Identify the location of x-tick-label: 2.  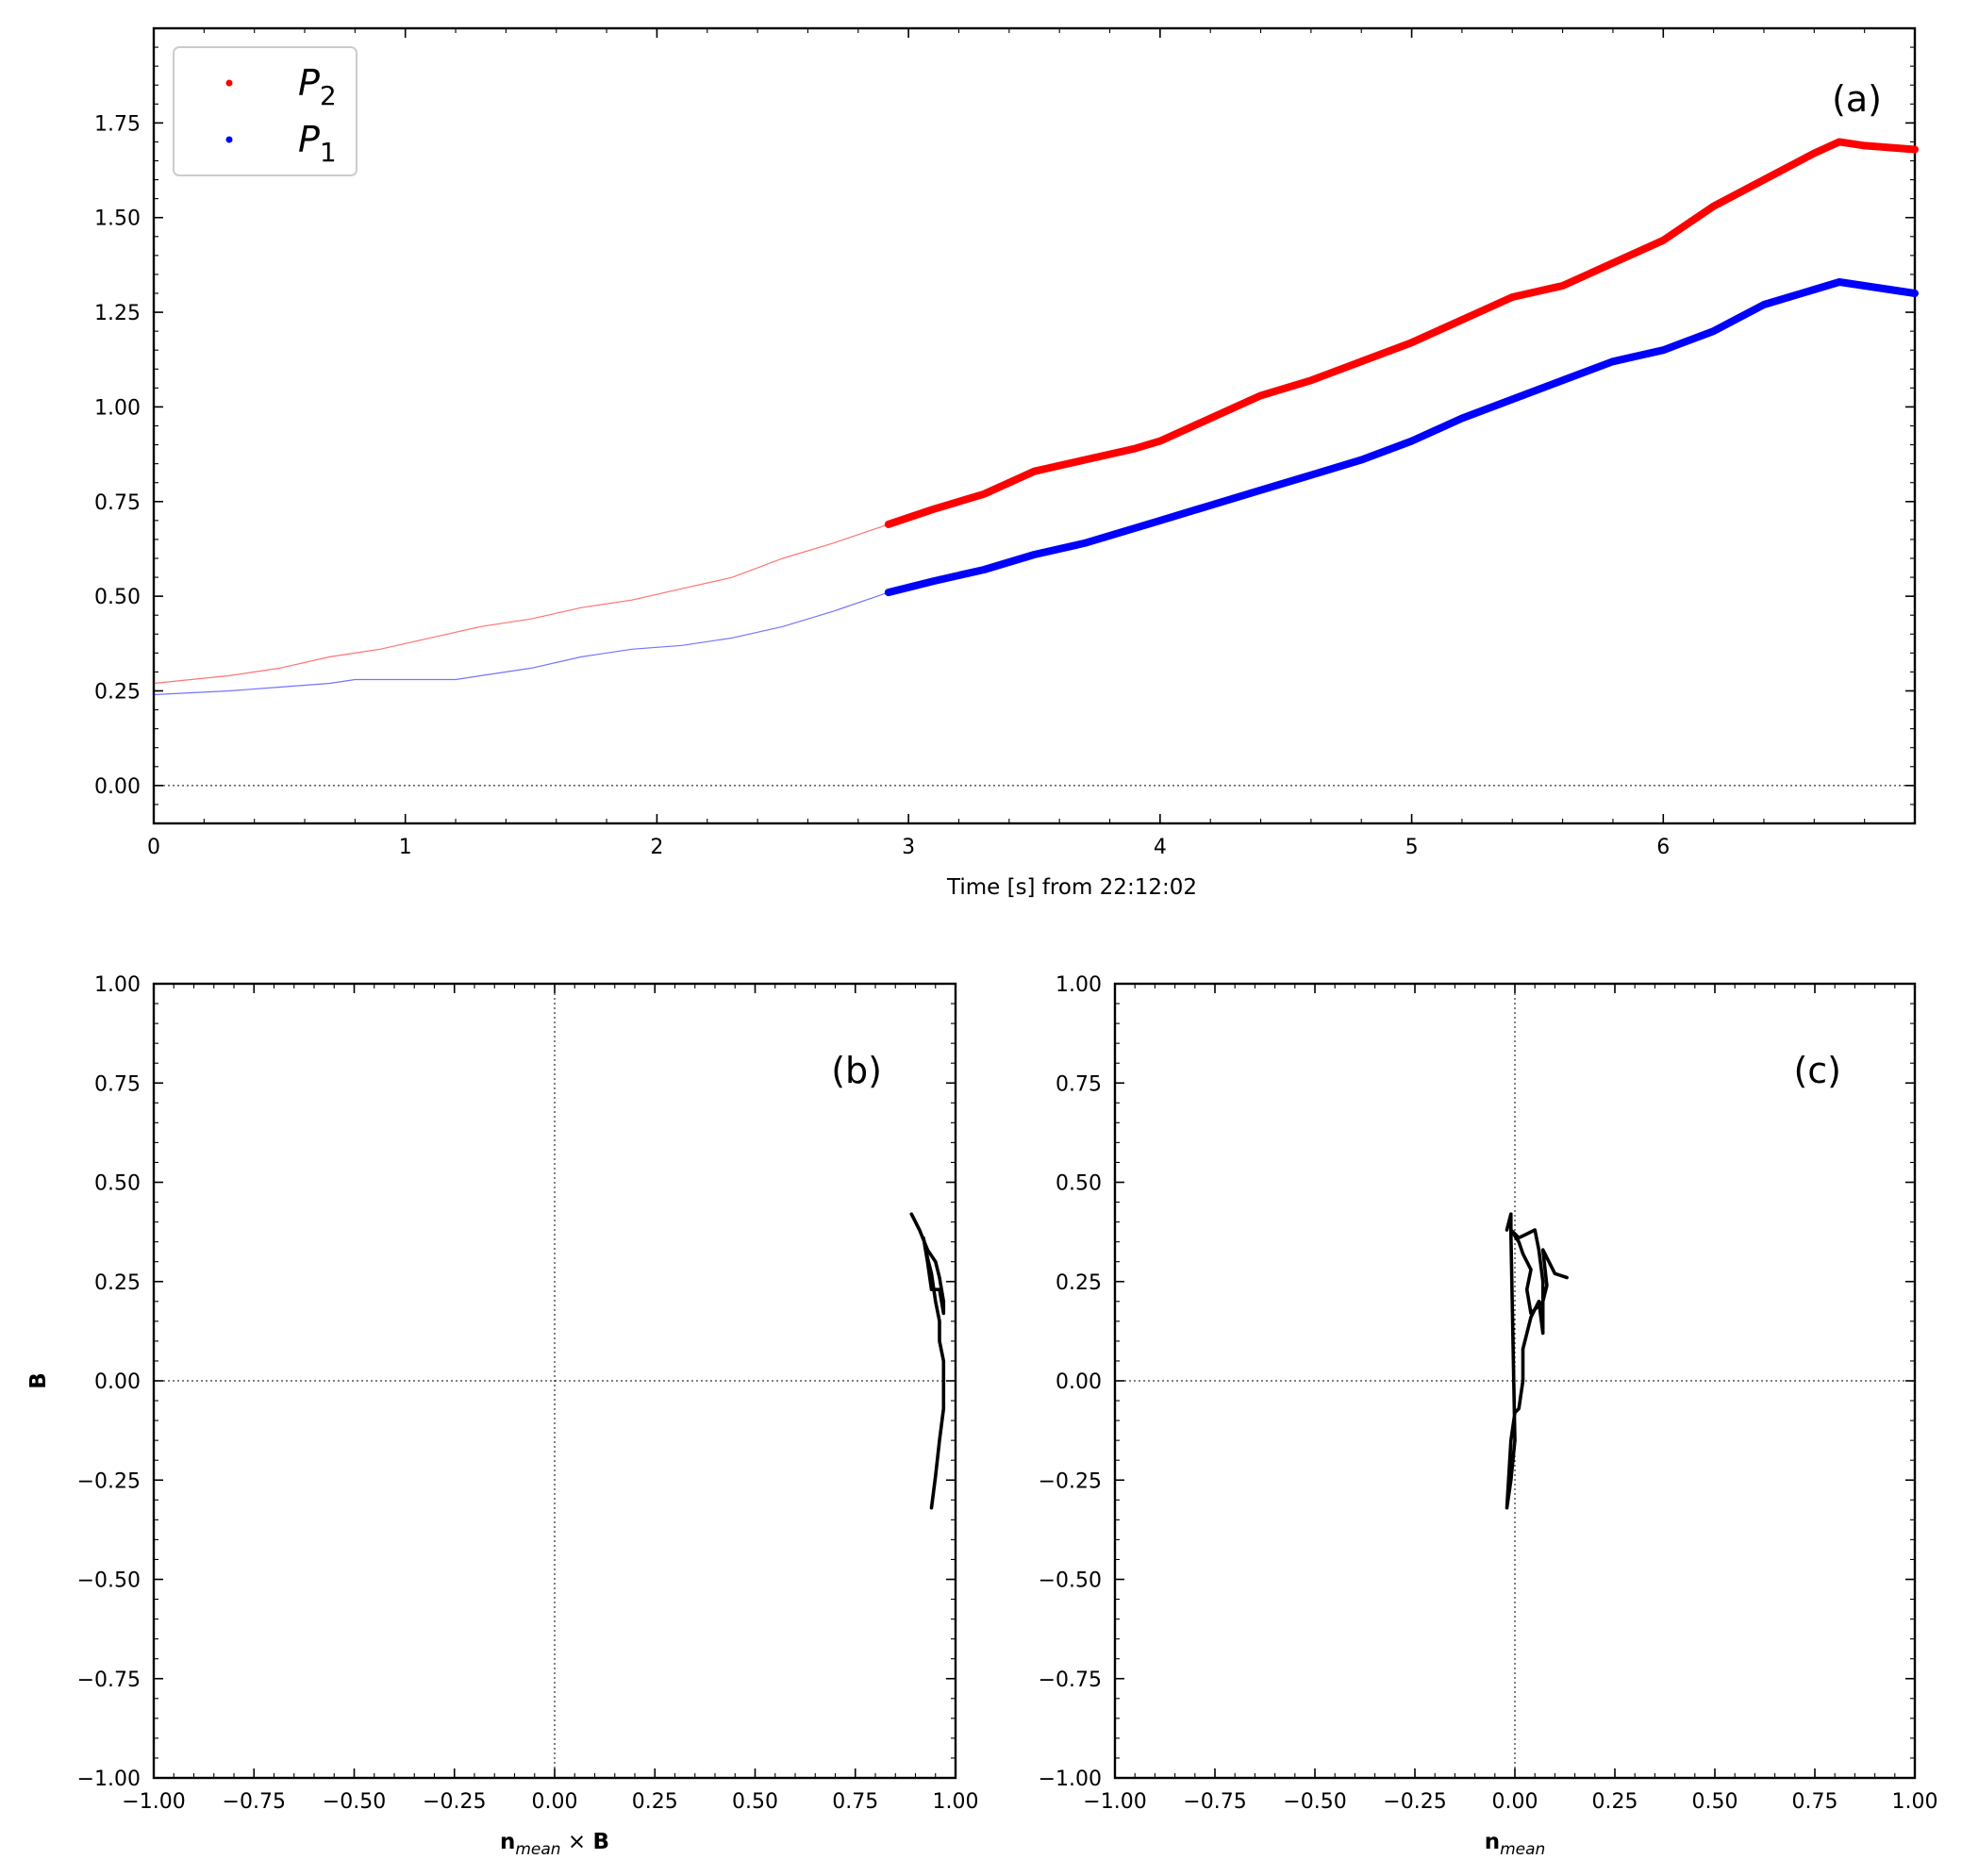
(657, 847).